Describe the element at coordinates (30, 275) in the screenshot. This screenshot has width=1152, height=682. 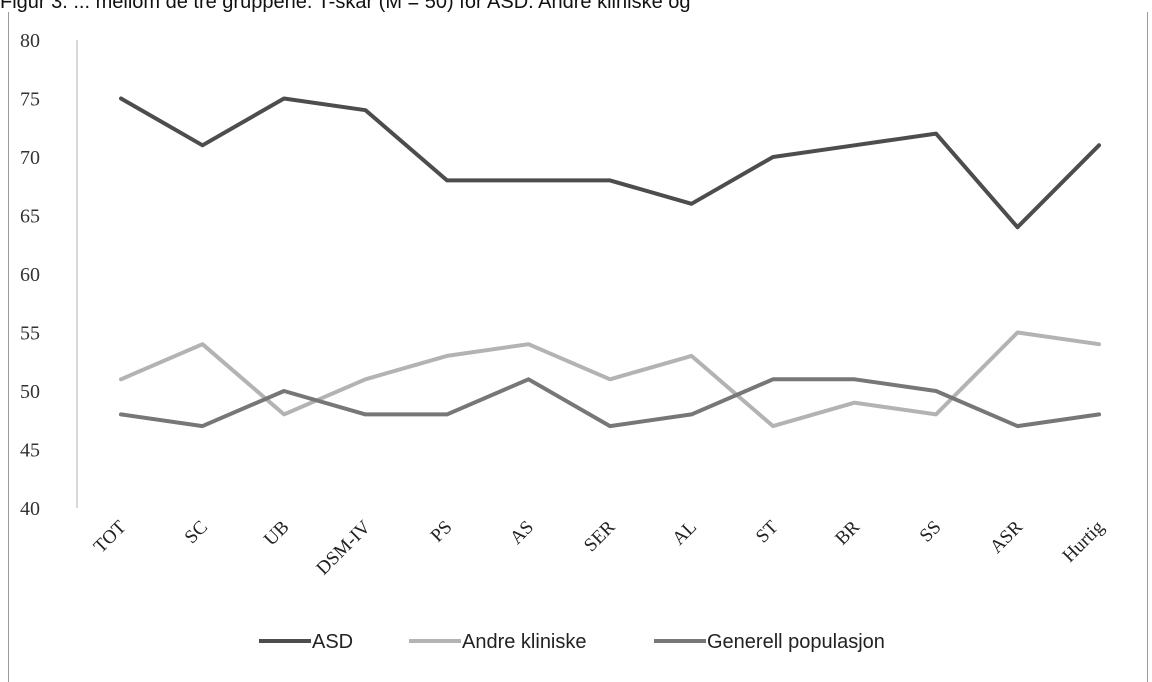
I see `y-tick-label: 60` at that location.